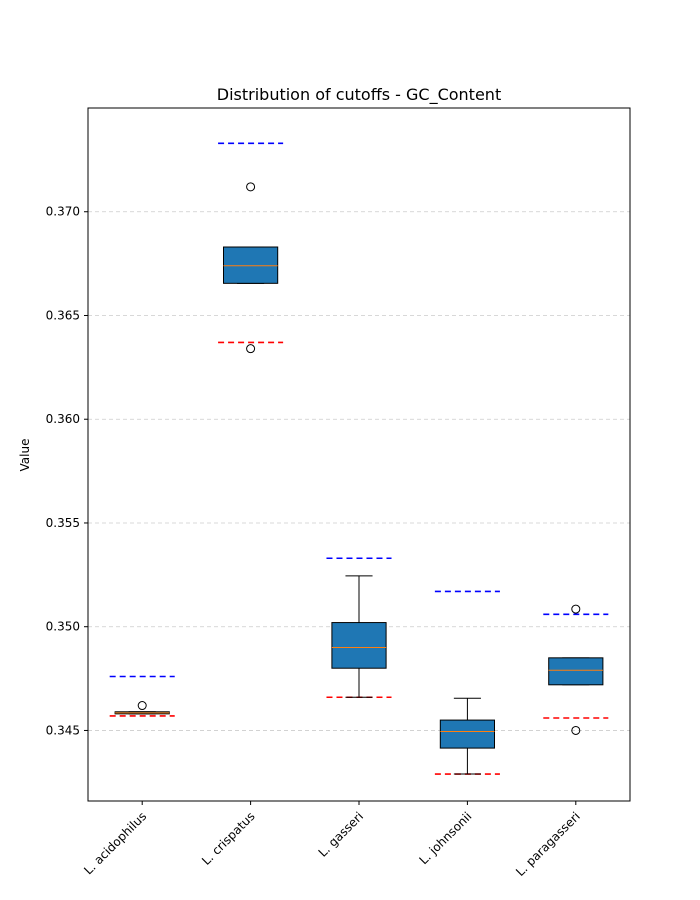 Image resolution: width=700 pixels, height=900 pixels. Describe the element at coordinates (63, 212) in the screenshot. I see `y-tick-label: 0.370` at that location.